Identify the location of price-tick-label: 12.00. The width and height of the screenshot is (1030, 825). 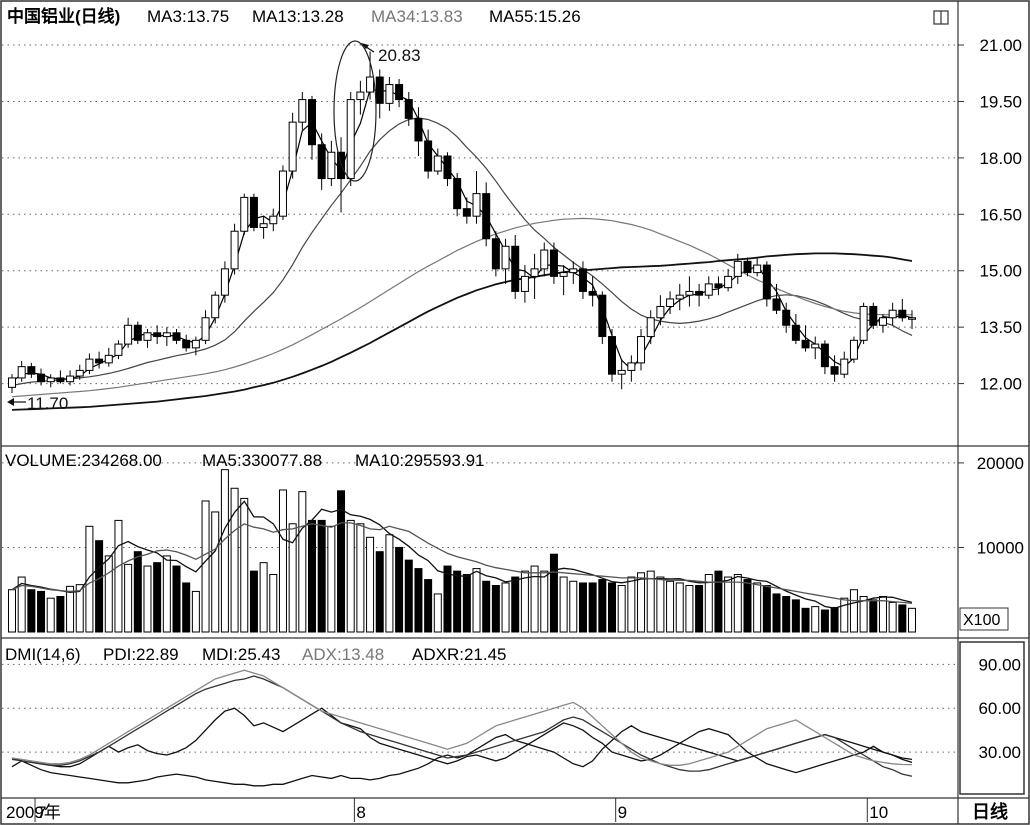
(1000, 384).